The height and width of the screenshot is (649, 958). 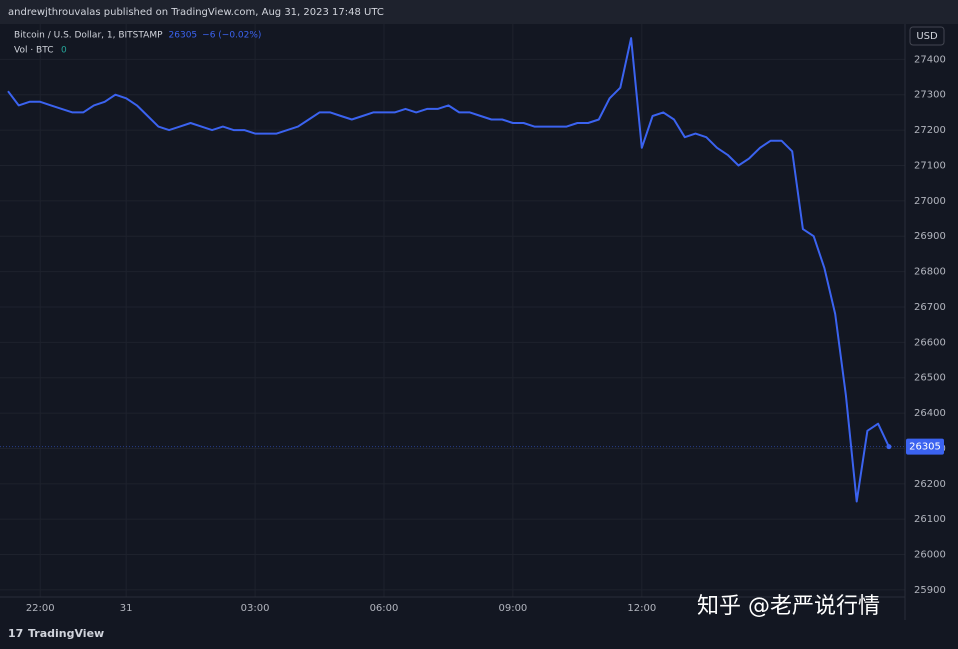 I want to click on y-tick-label: 26500, so click(x=930, y=378).